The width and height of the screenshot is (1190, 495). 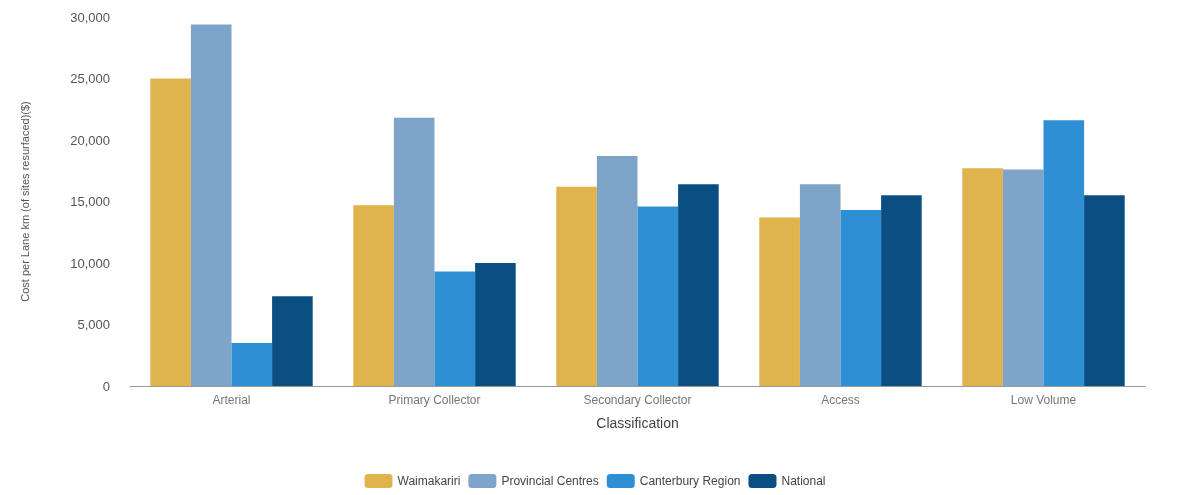 What do you see at coordinates (840, 400) in the screenshot?
I see `x-tick-label: Access` at bounding box center [840, 400].